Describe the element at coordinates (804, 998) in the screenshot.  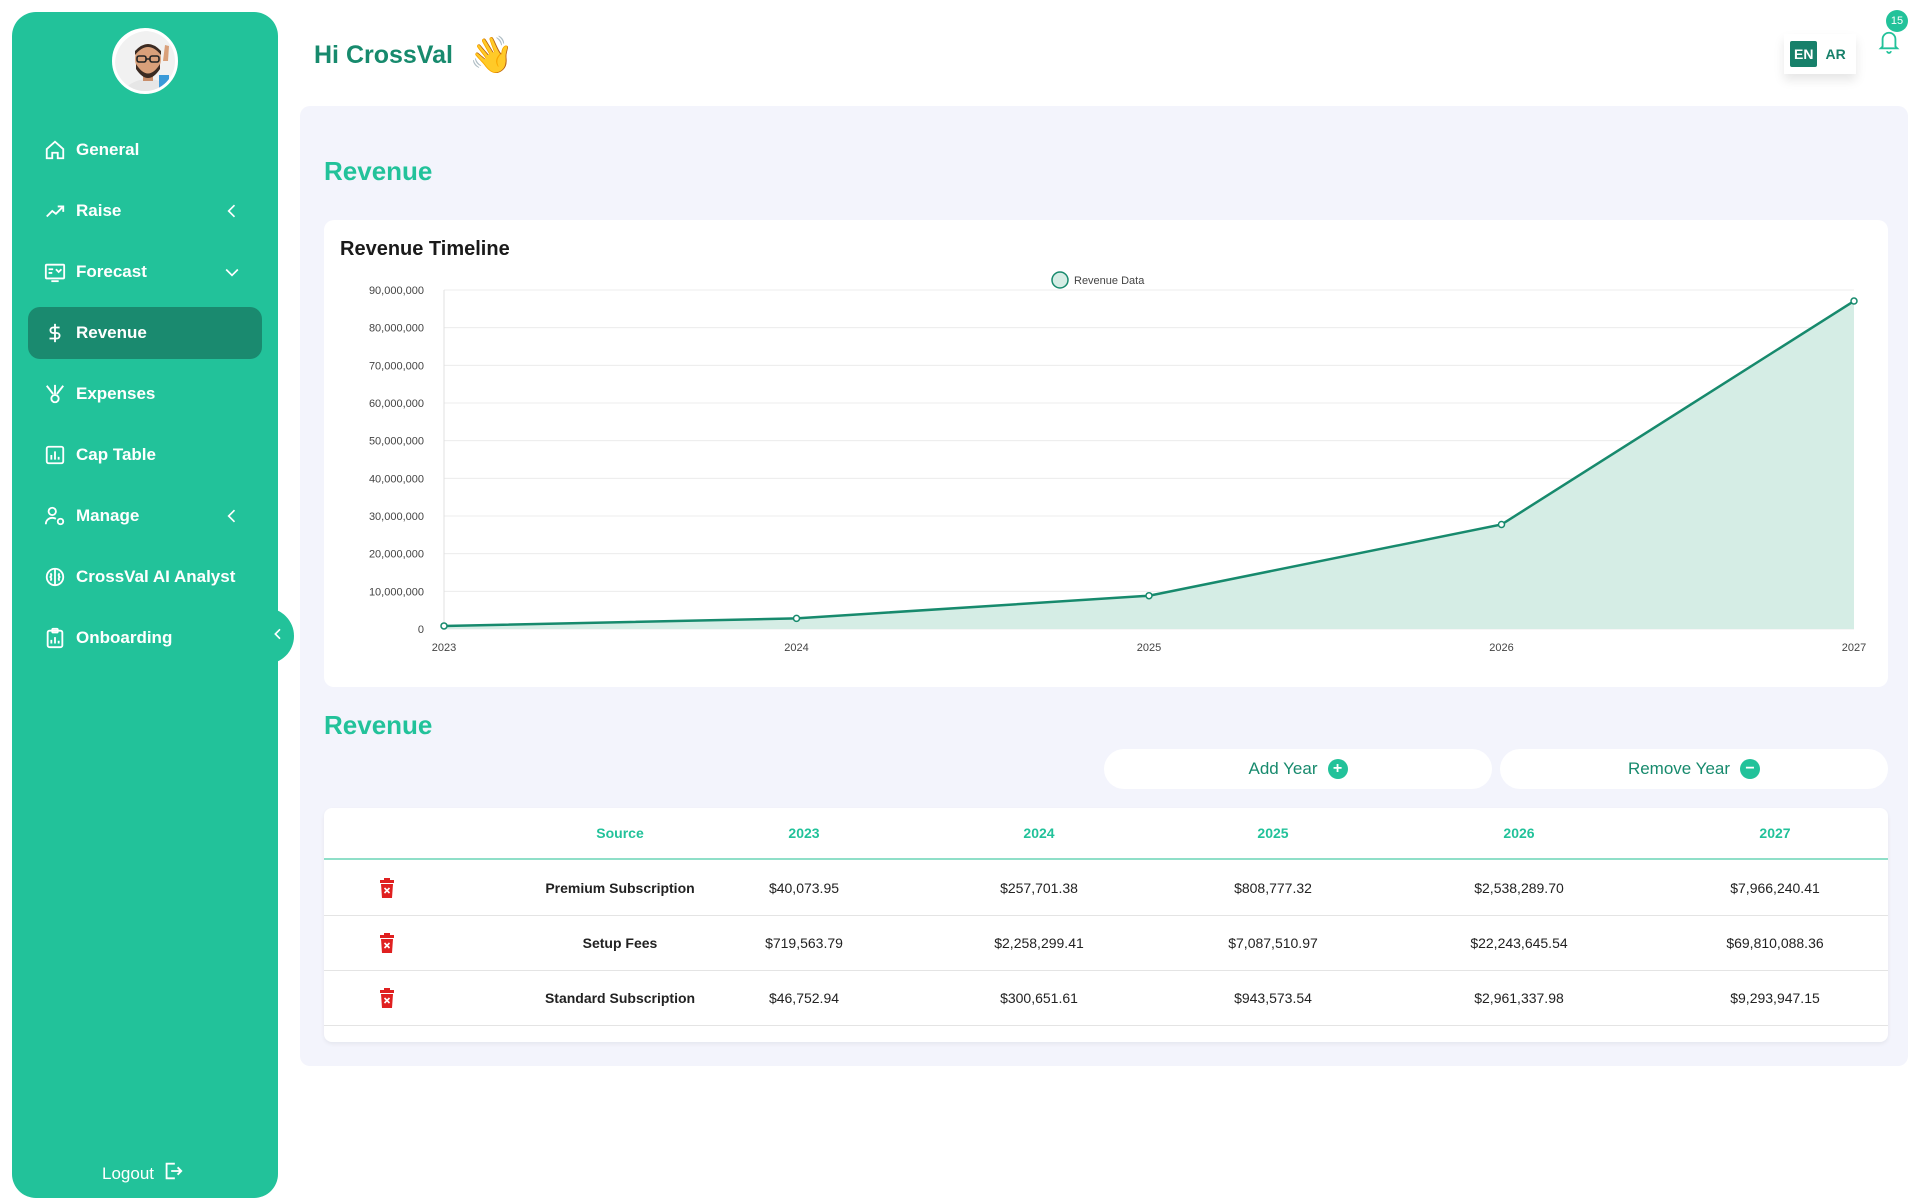
I see `value-cell: $46,752.94` at that location.